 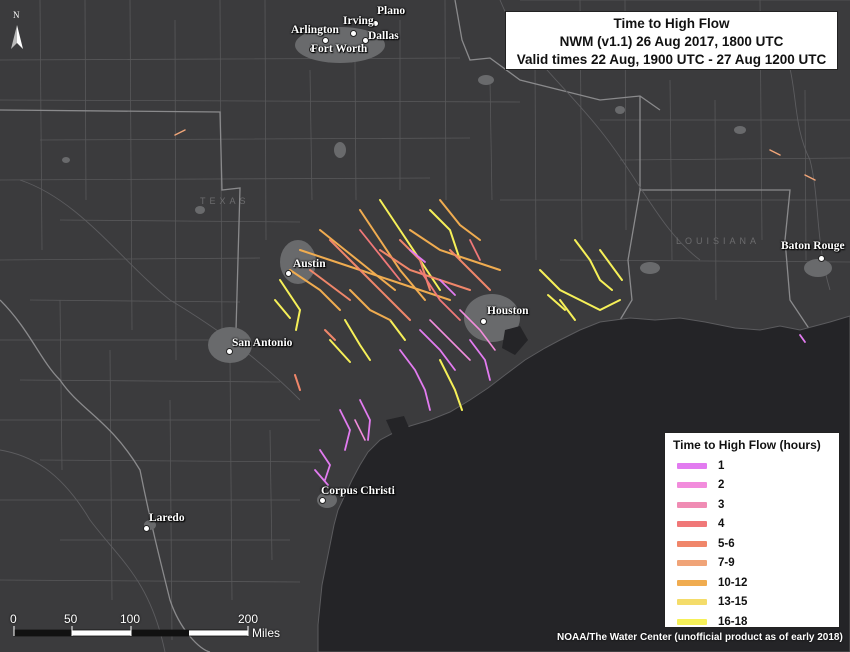 What do you see at coordinates (130, 619) in the screenshot?
I see `scale-tick-100: 100` at bounding box center [130, 619].